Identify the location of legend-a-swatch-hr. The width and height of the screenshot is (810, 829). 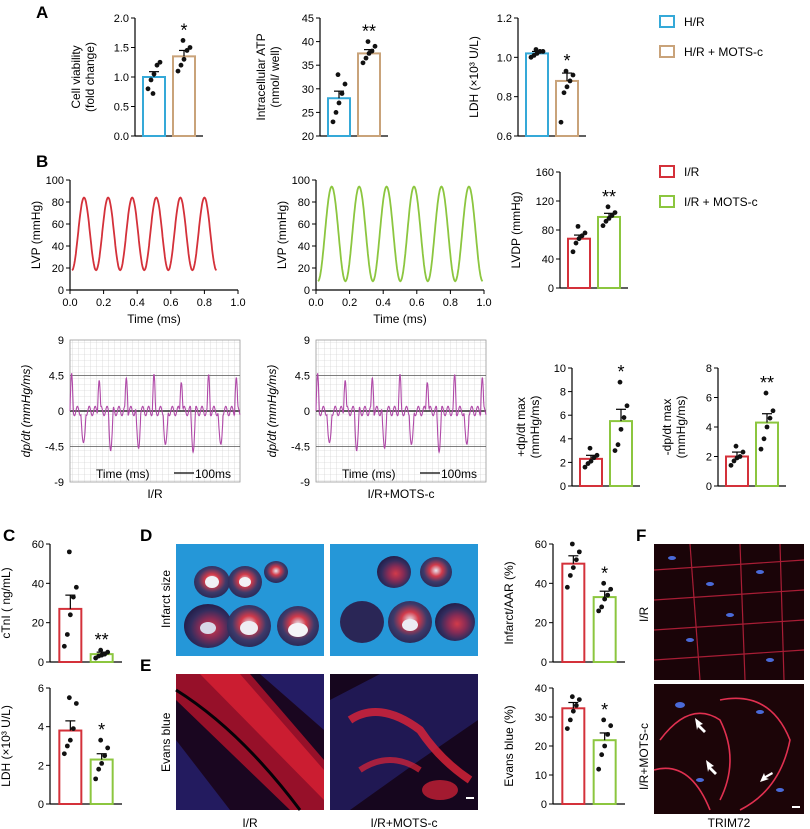
(667, 21).